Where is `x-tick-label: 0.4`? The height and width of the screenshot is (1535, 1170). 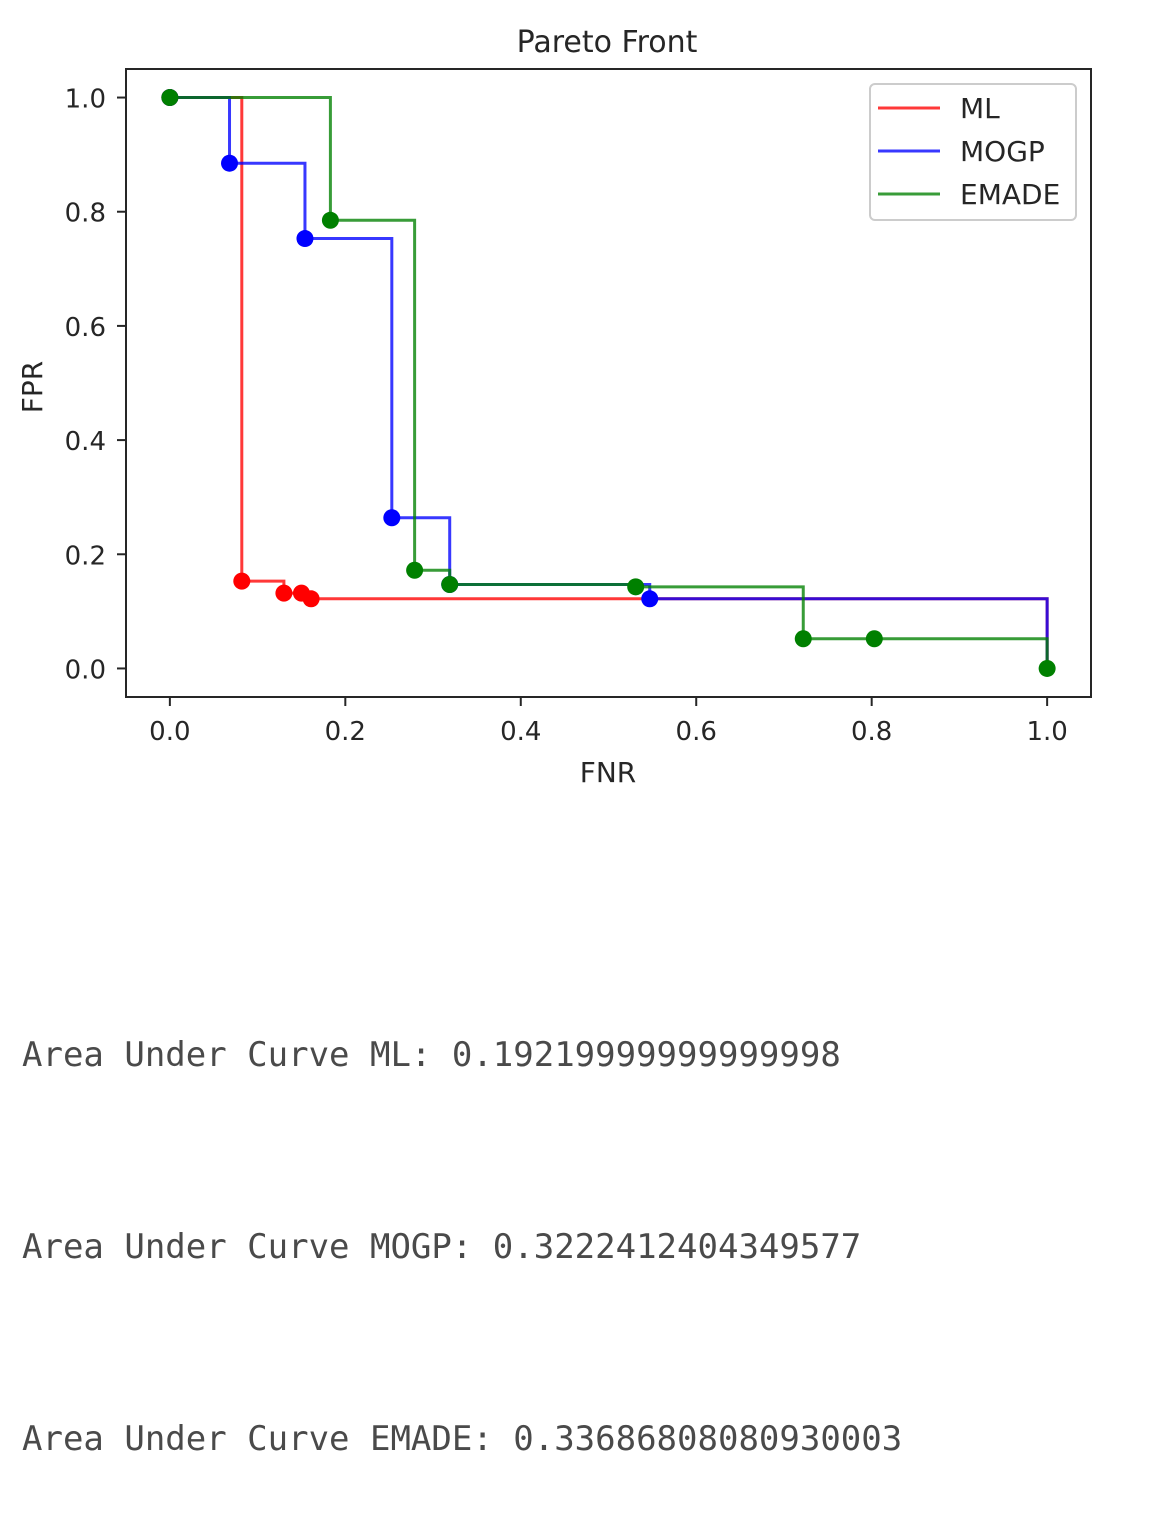 x-tick-label: 0.4 is located at coordinates (520, 732).